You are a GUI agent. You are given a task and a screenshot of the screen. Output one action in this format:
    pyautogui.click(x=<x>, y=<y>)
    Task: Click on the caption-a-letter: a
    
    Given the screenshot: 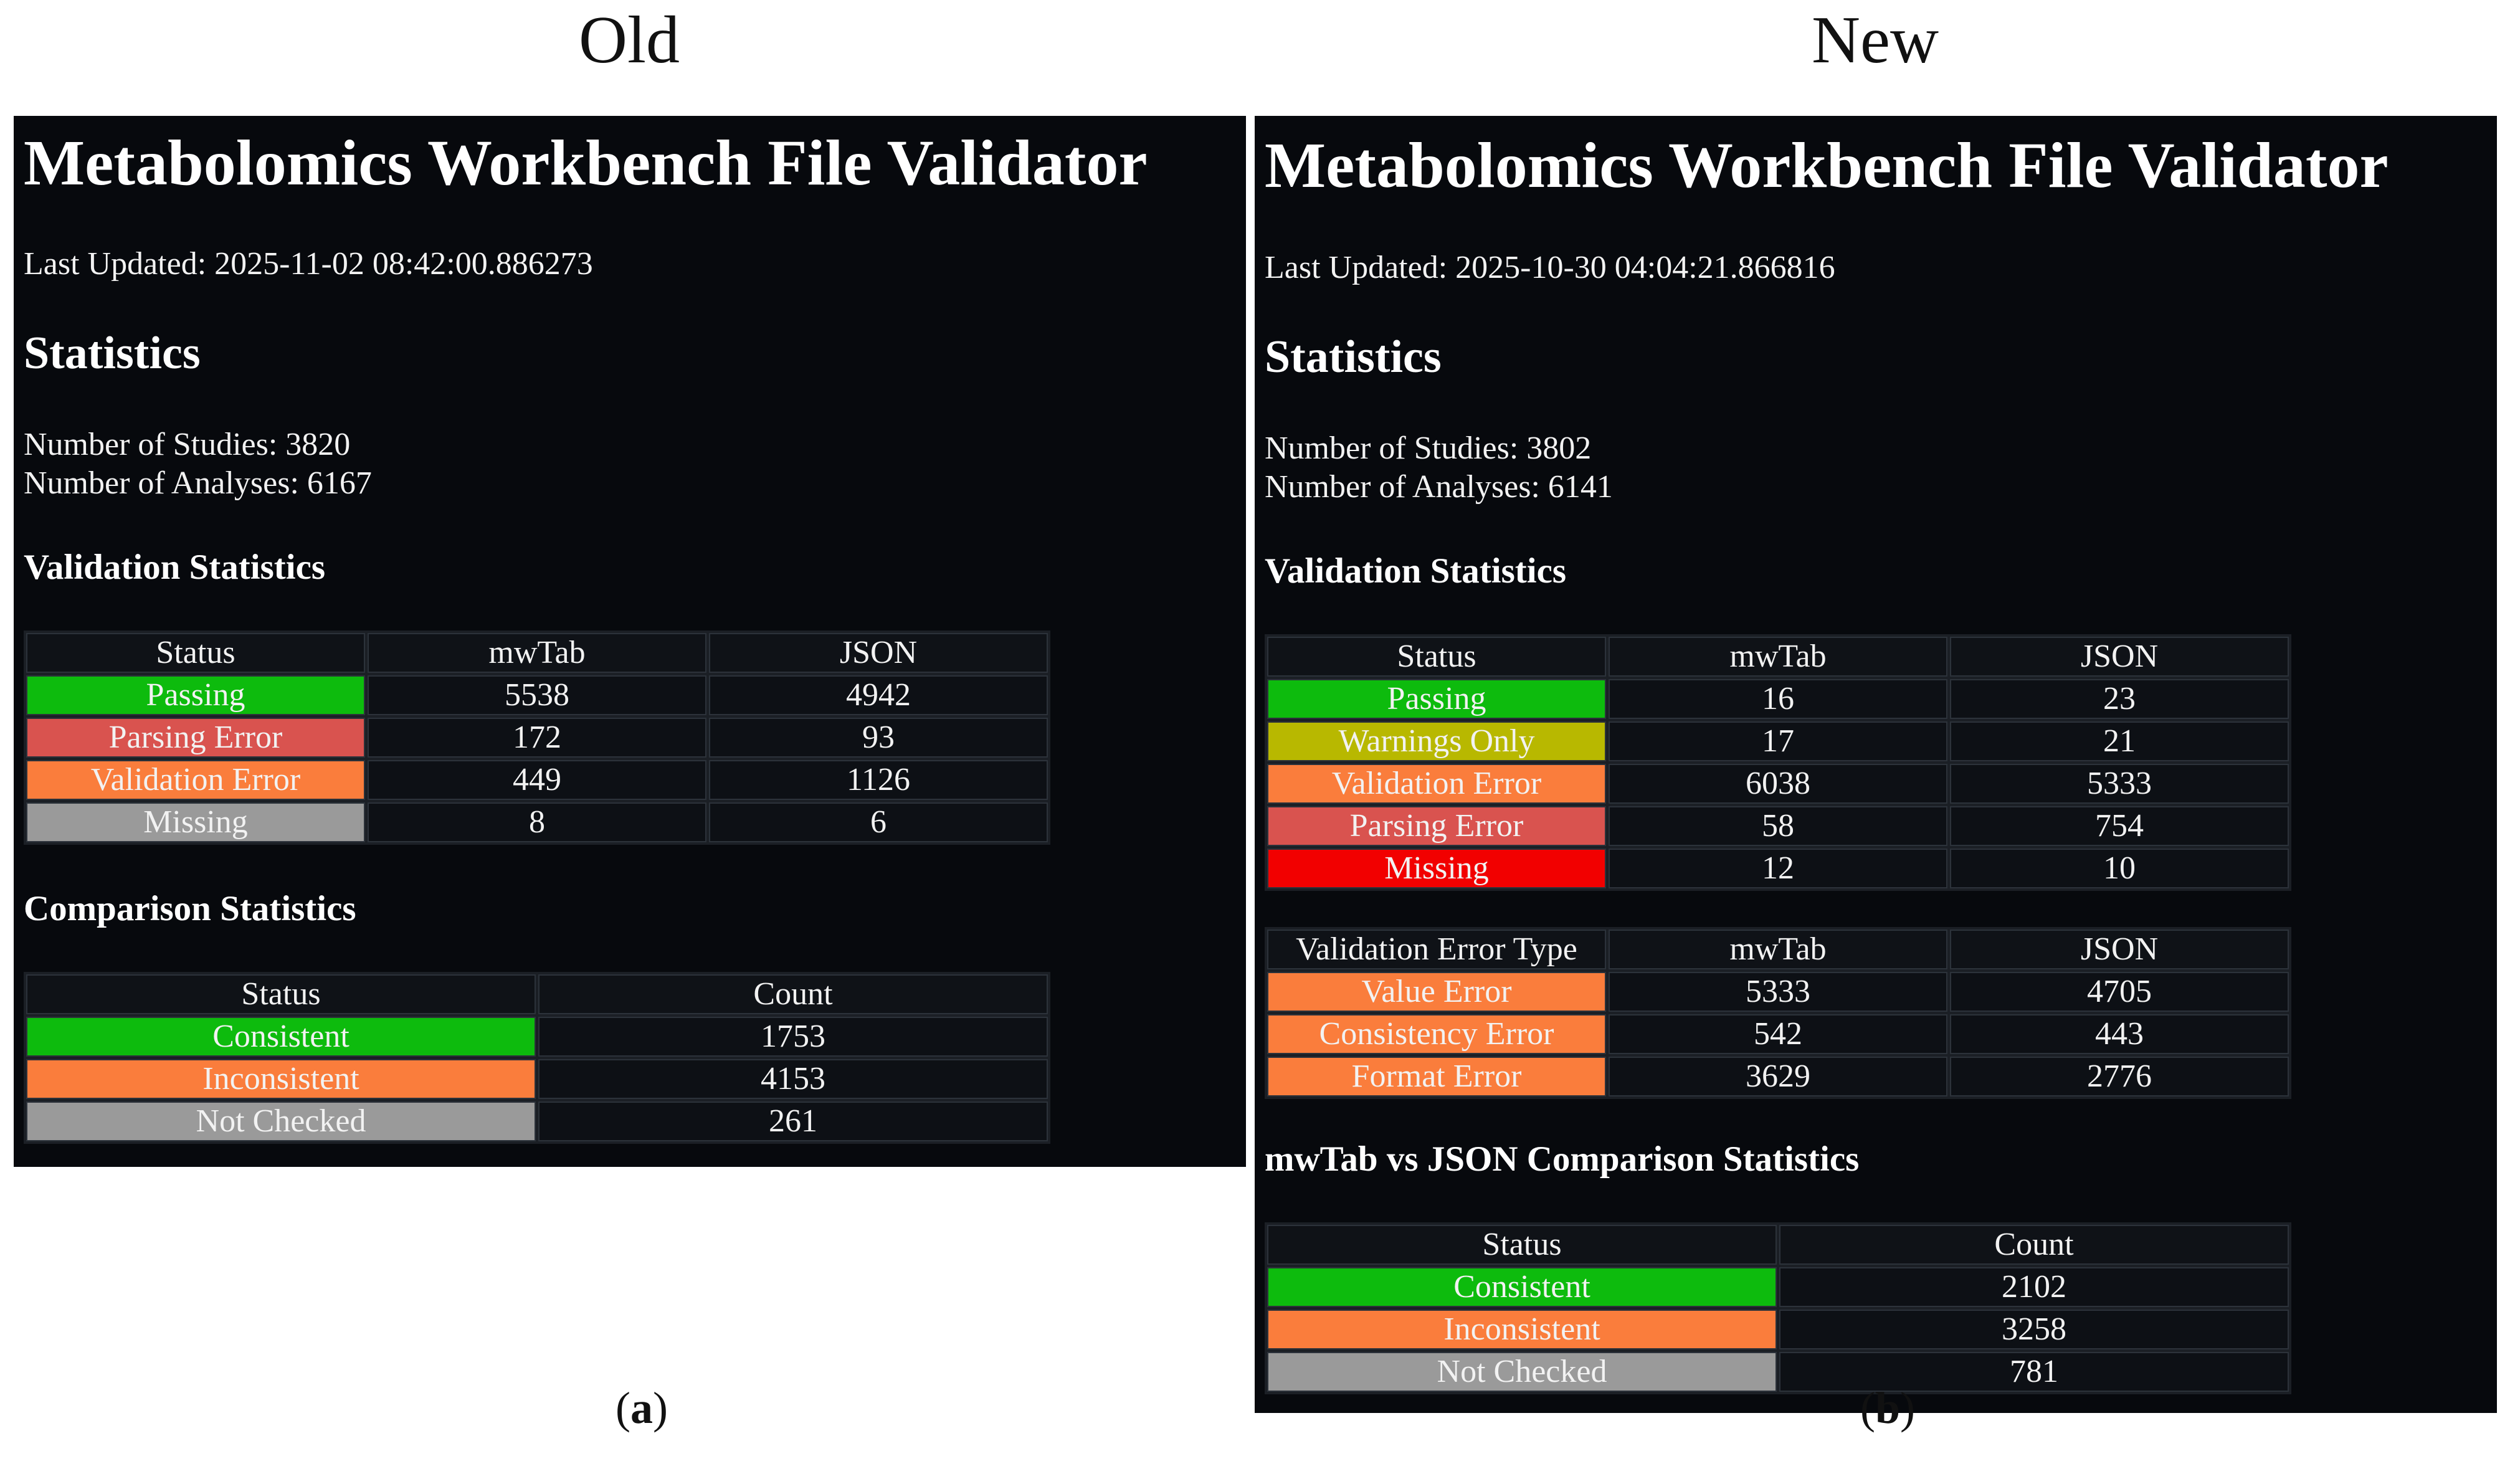 What is the action you would take?
    pyautogui.click(x=641, y=1408)
    